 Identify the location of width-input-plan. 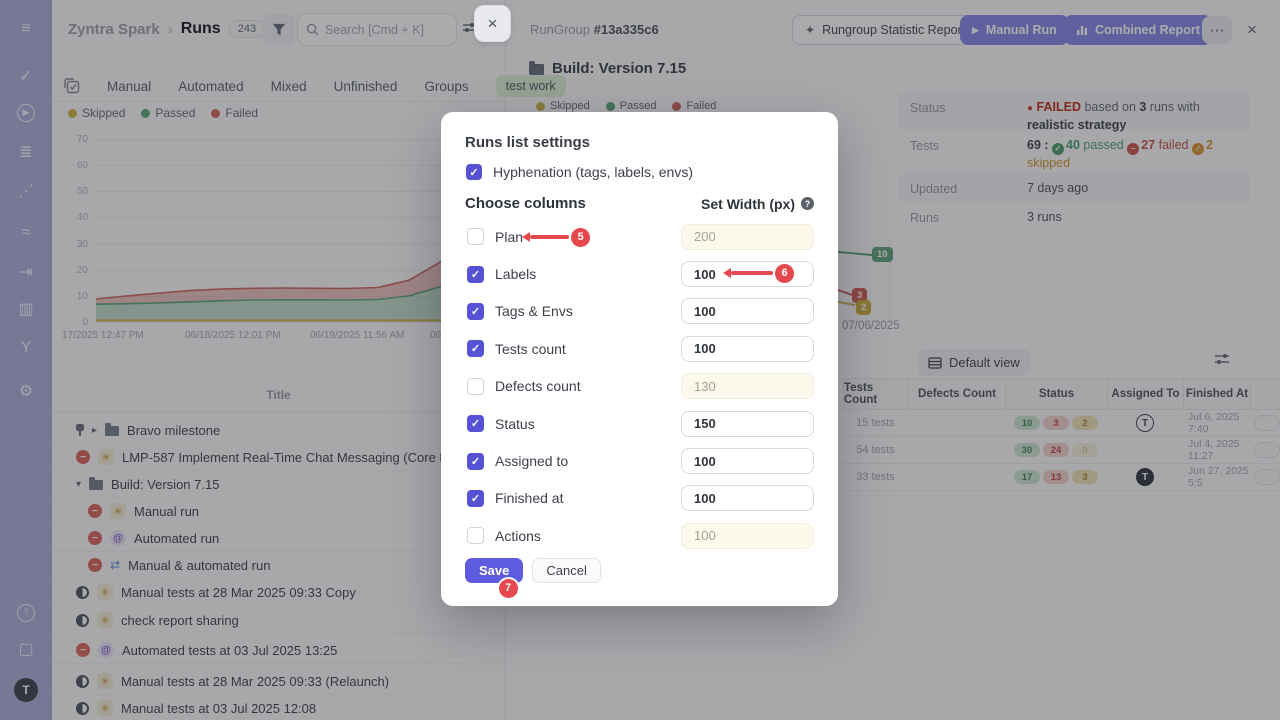
(747, 236).